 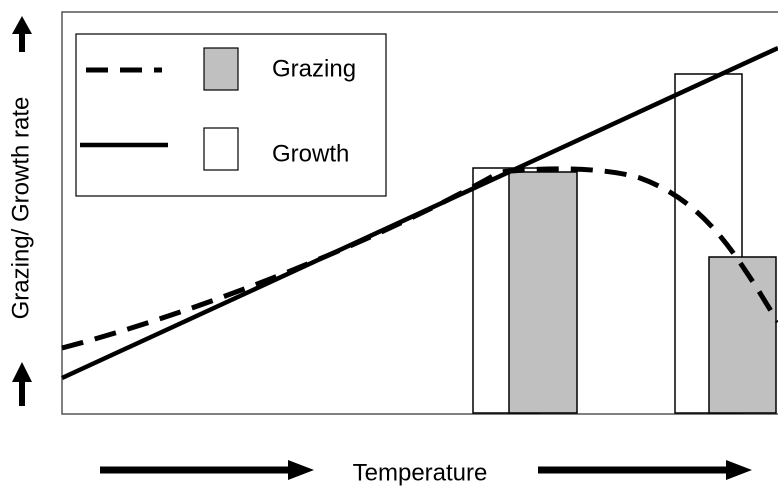 I want to click on legend-label: Growth, so click(x=310, y=153).